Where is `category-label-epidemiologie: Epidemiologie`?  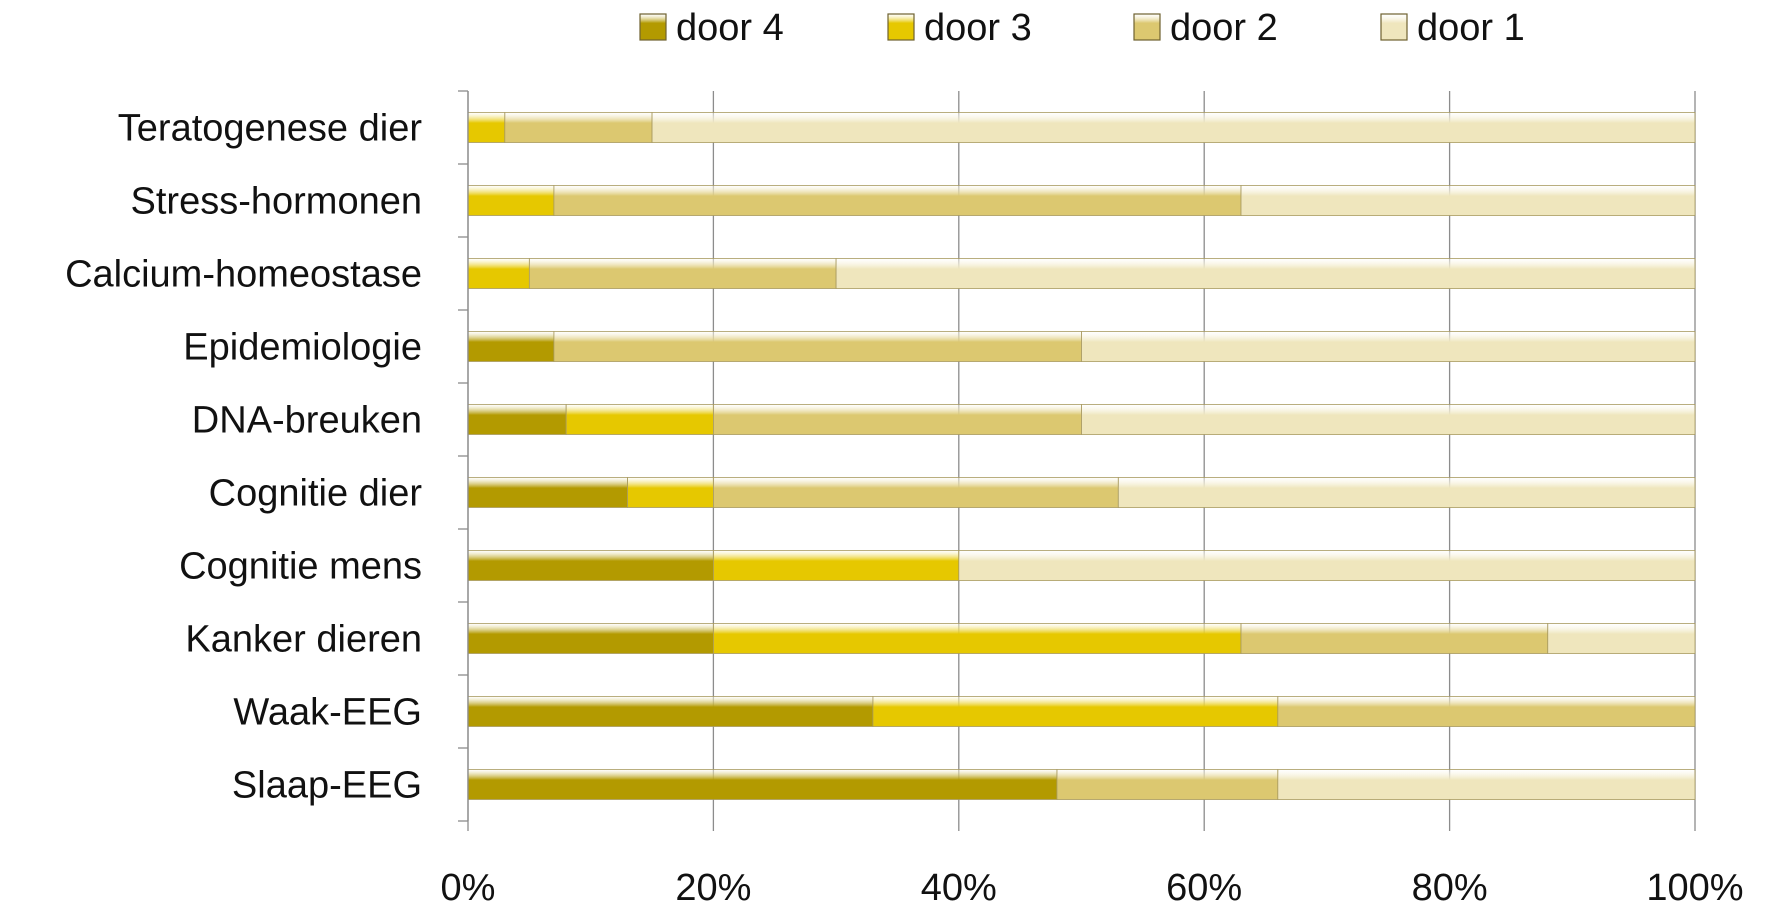
category-label-epidemiologie: Epidemiologie is located at coordinates (302, 348).